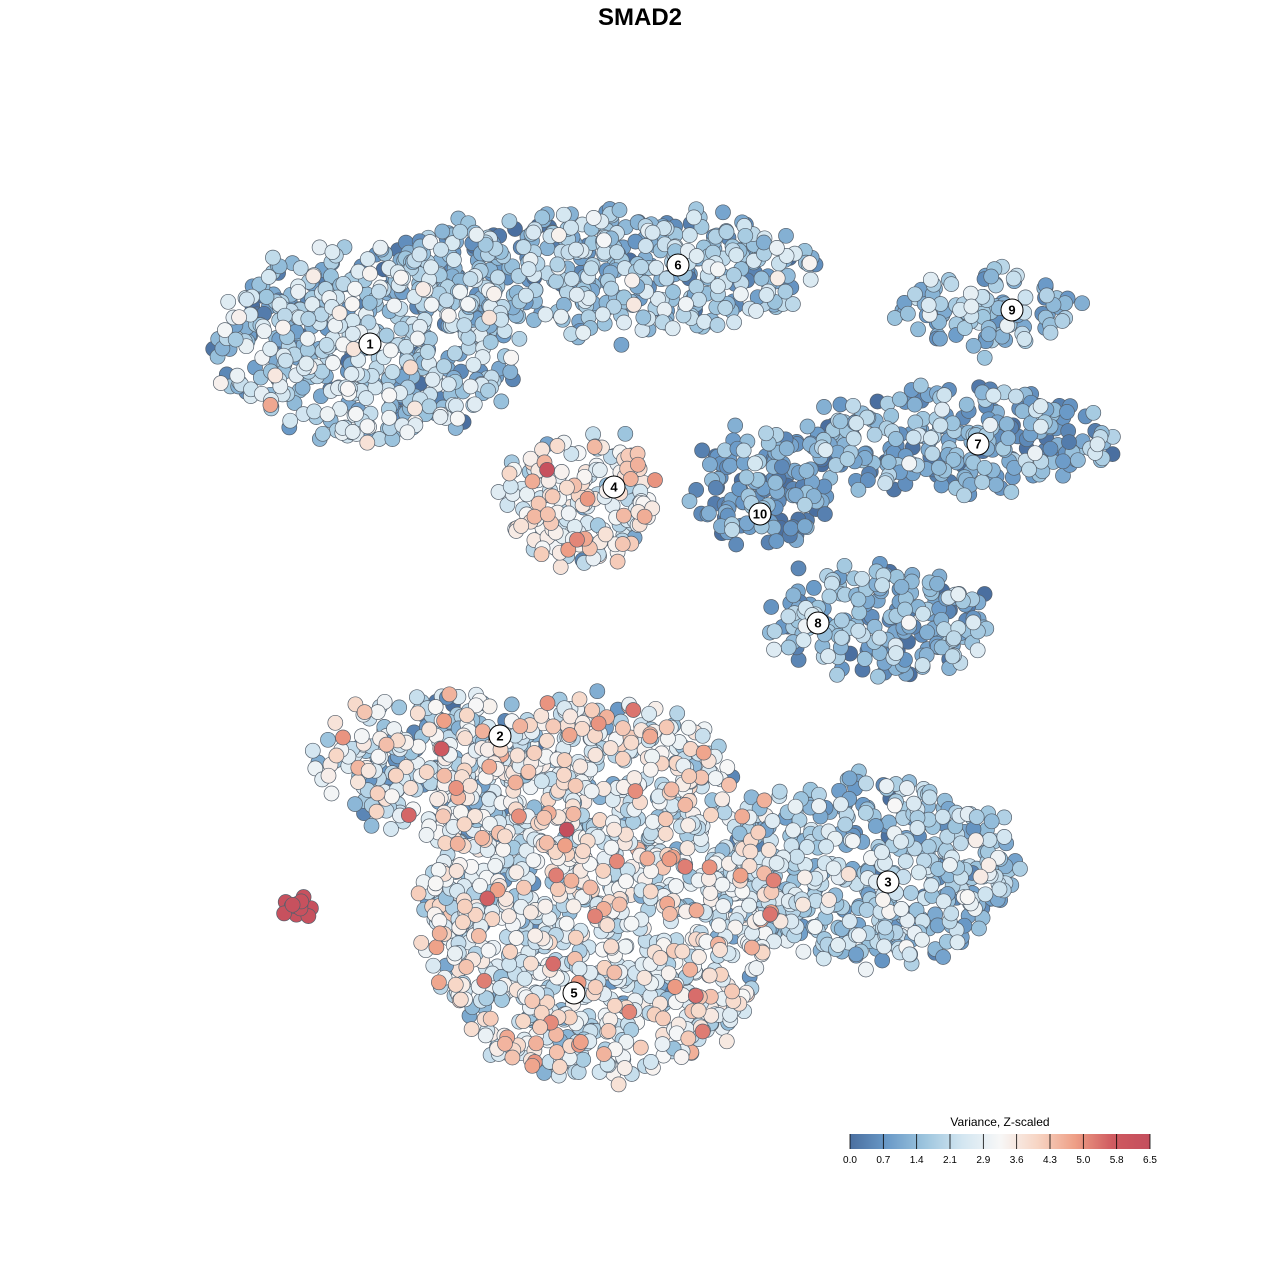 The width and height of the screenshot is (1280, 1280). Describe the element at coordinates (370, 344) in the screenshot. I see `cluster-label-badge` at that location.